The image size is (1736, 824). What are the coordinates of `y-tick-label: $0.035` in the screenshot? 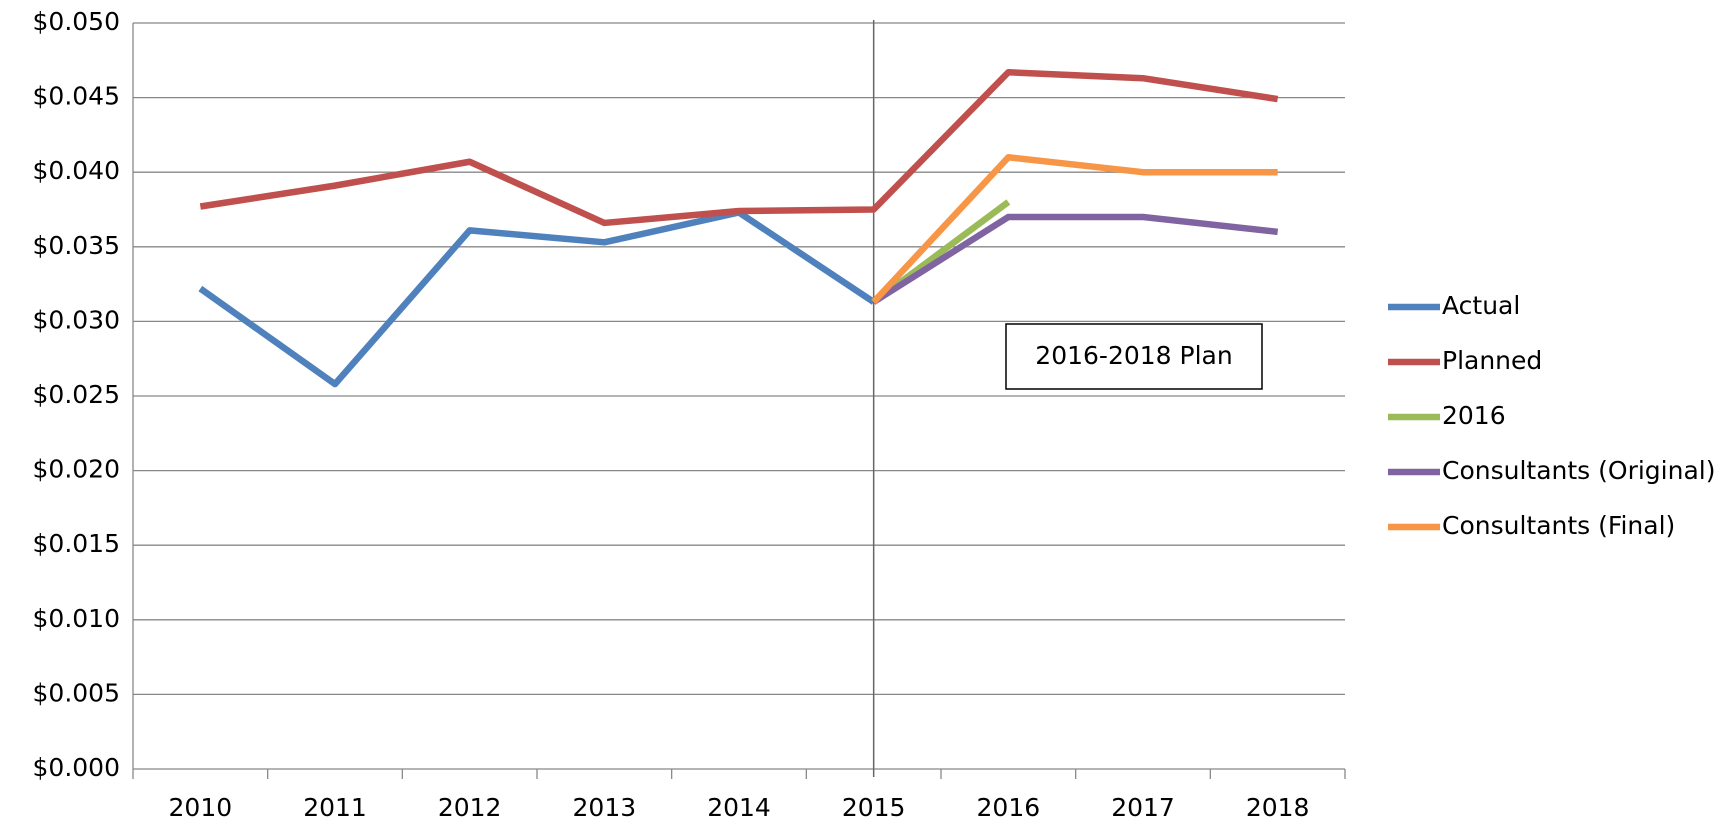 It's located at (76, 245).